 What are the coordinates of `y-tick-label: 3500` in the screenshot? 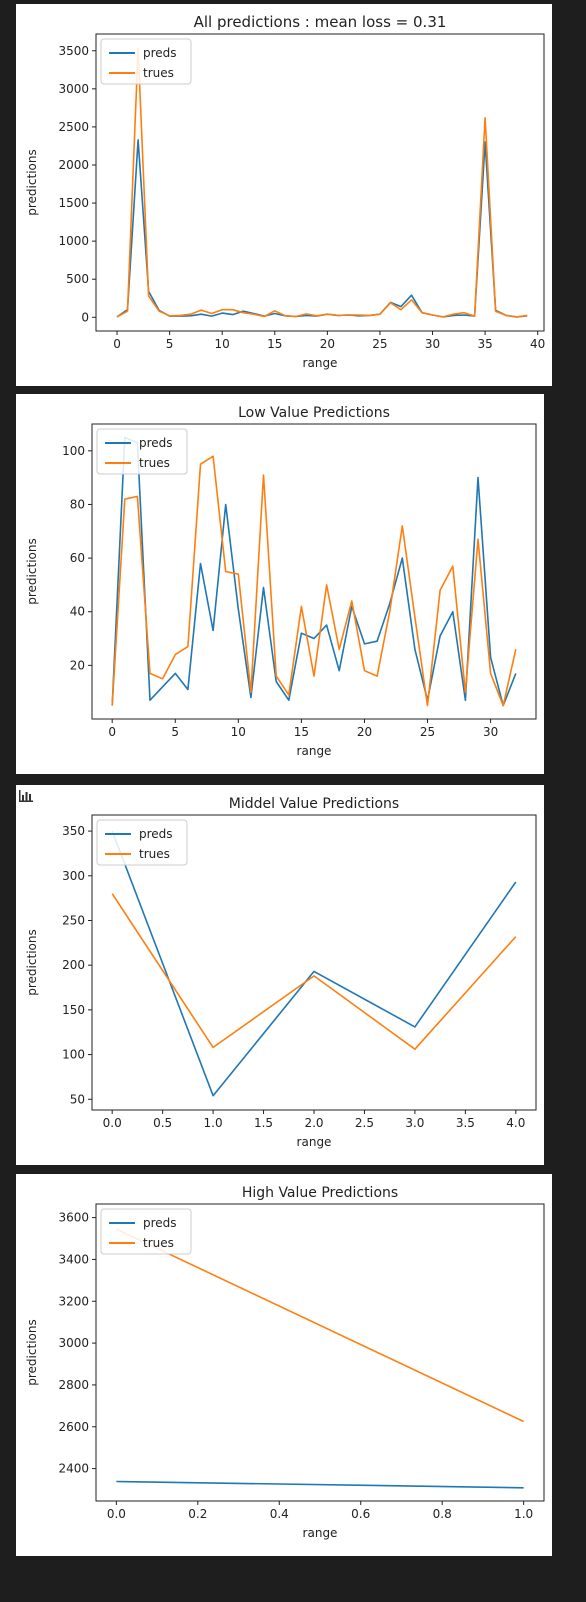 It's located at (73, 51).